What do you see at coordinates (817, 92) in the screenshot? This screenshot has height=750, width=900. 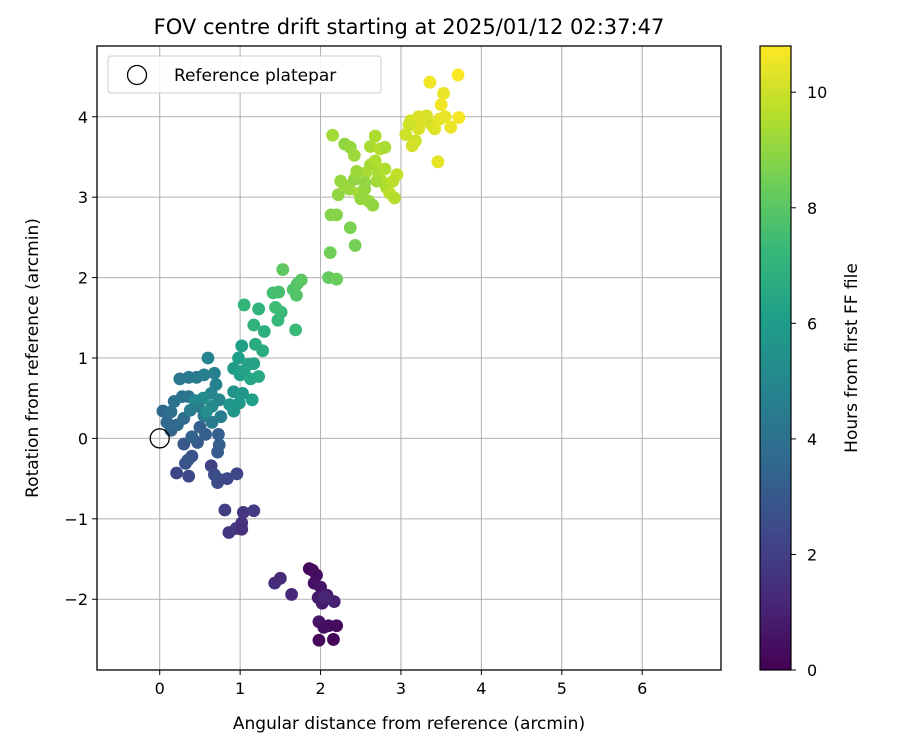 I see `colorbar-tick-label: 10` at bounding box center [817, 92].